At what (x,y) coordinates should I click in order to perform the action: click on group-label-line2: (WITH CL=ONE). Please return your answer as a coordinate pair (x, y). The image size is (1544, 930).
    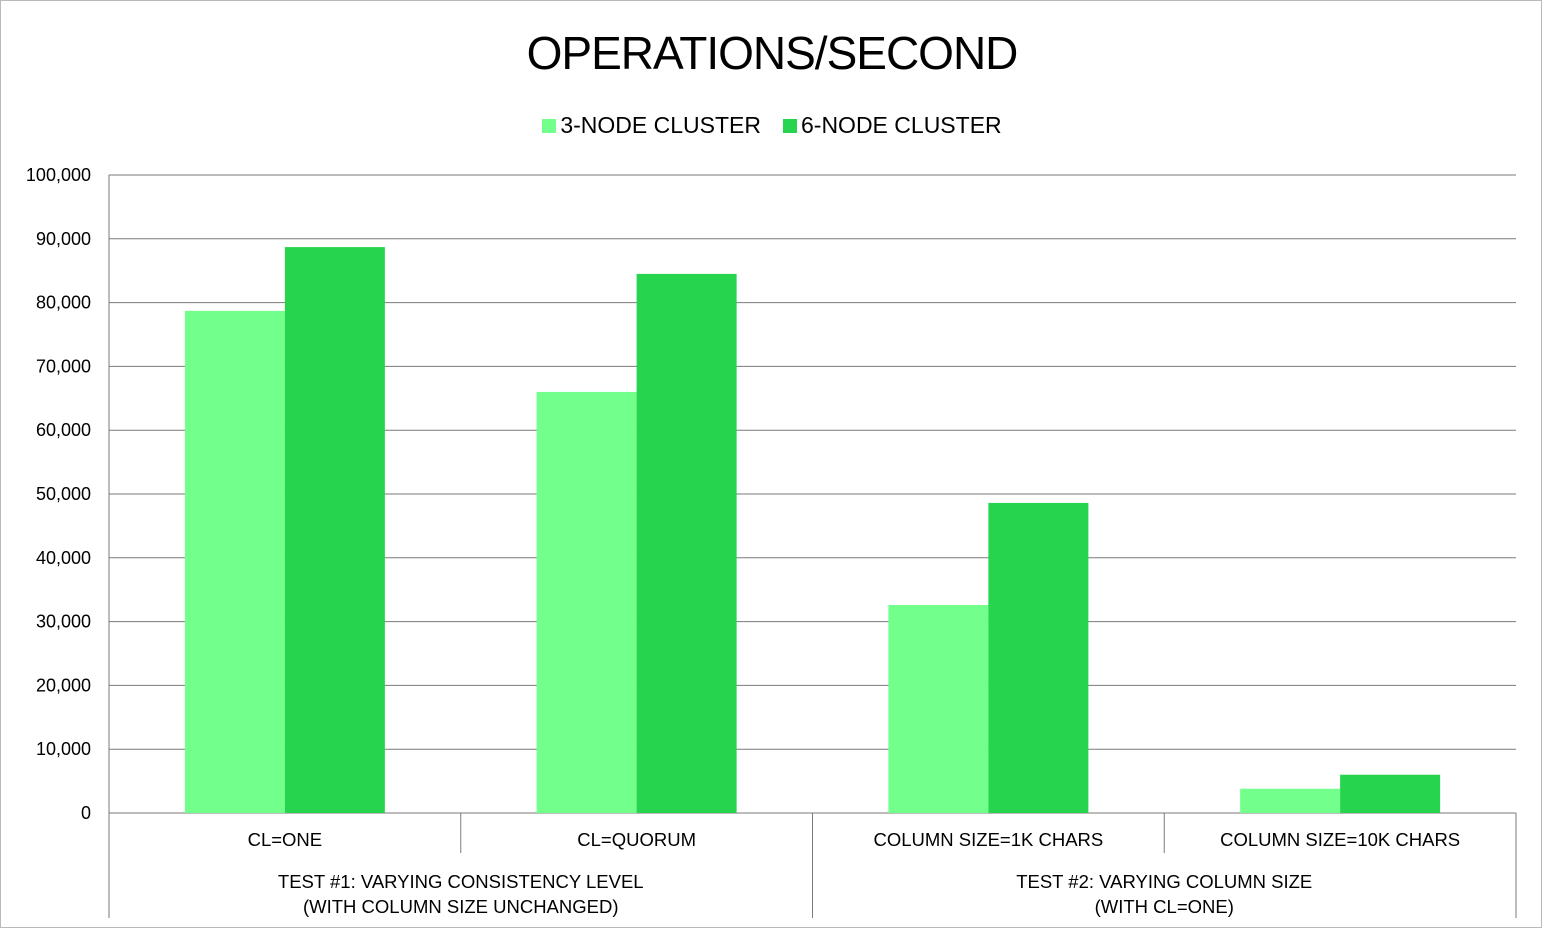
    Looking at the image, I should click on (1164, 906).